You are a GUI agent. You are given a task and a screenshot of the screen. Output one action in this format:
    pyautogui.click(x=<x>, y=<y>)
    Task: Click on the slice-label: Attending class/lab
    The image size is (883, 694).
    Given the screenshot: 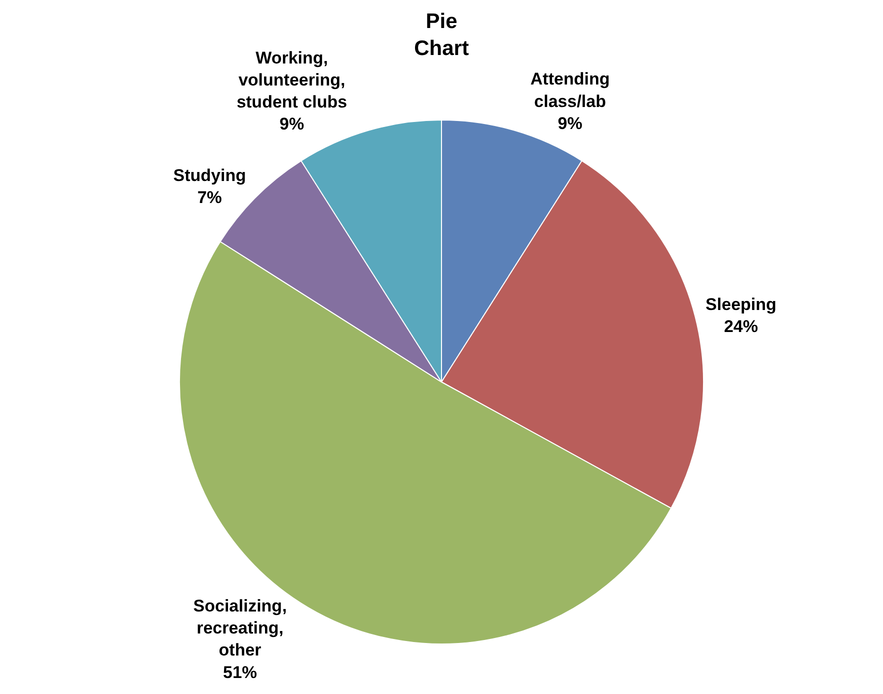 What is the action you would take?
    pyautogui.click(x=570, y=90)
    